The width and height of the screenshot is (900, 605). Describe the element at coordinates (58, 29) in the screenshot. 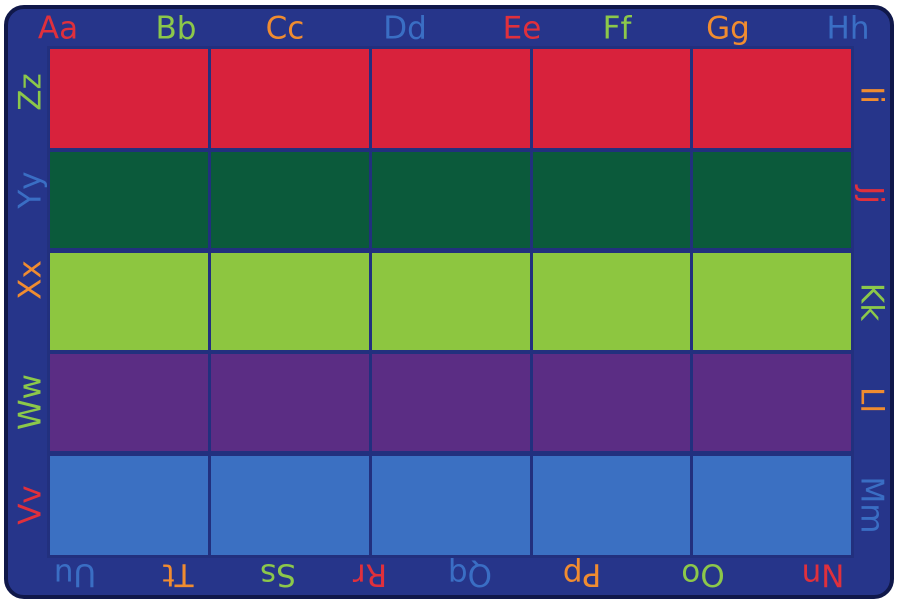

I see `border-letter: Aa` at that location.